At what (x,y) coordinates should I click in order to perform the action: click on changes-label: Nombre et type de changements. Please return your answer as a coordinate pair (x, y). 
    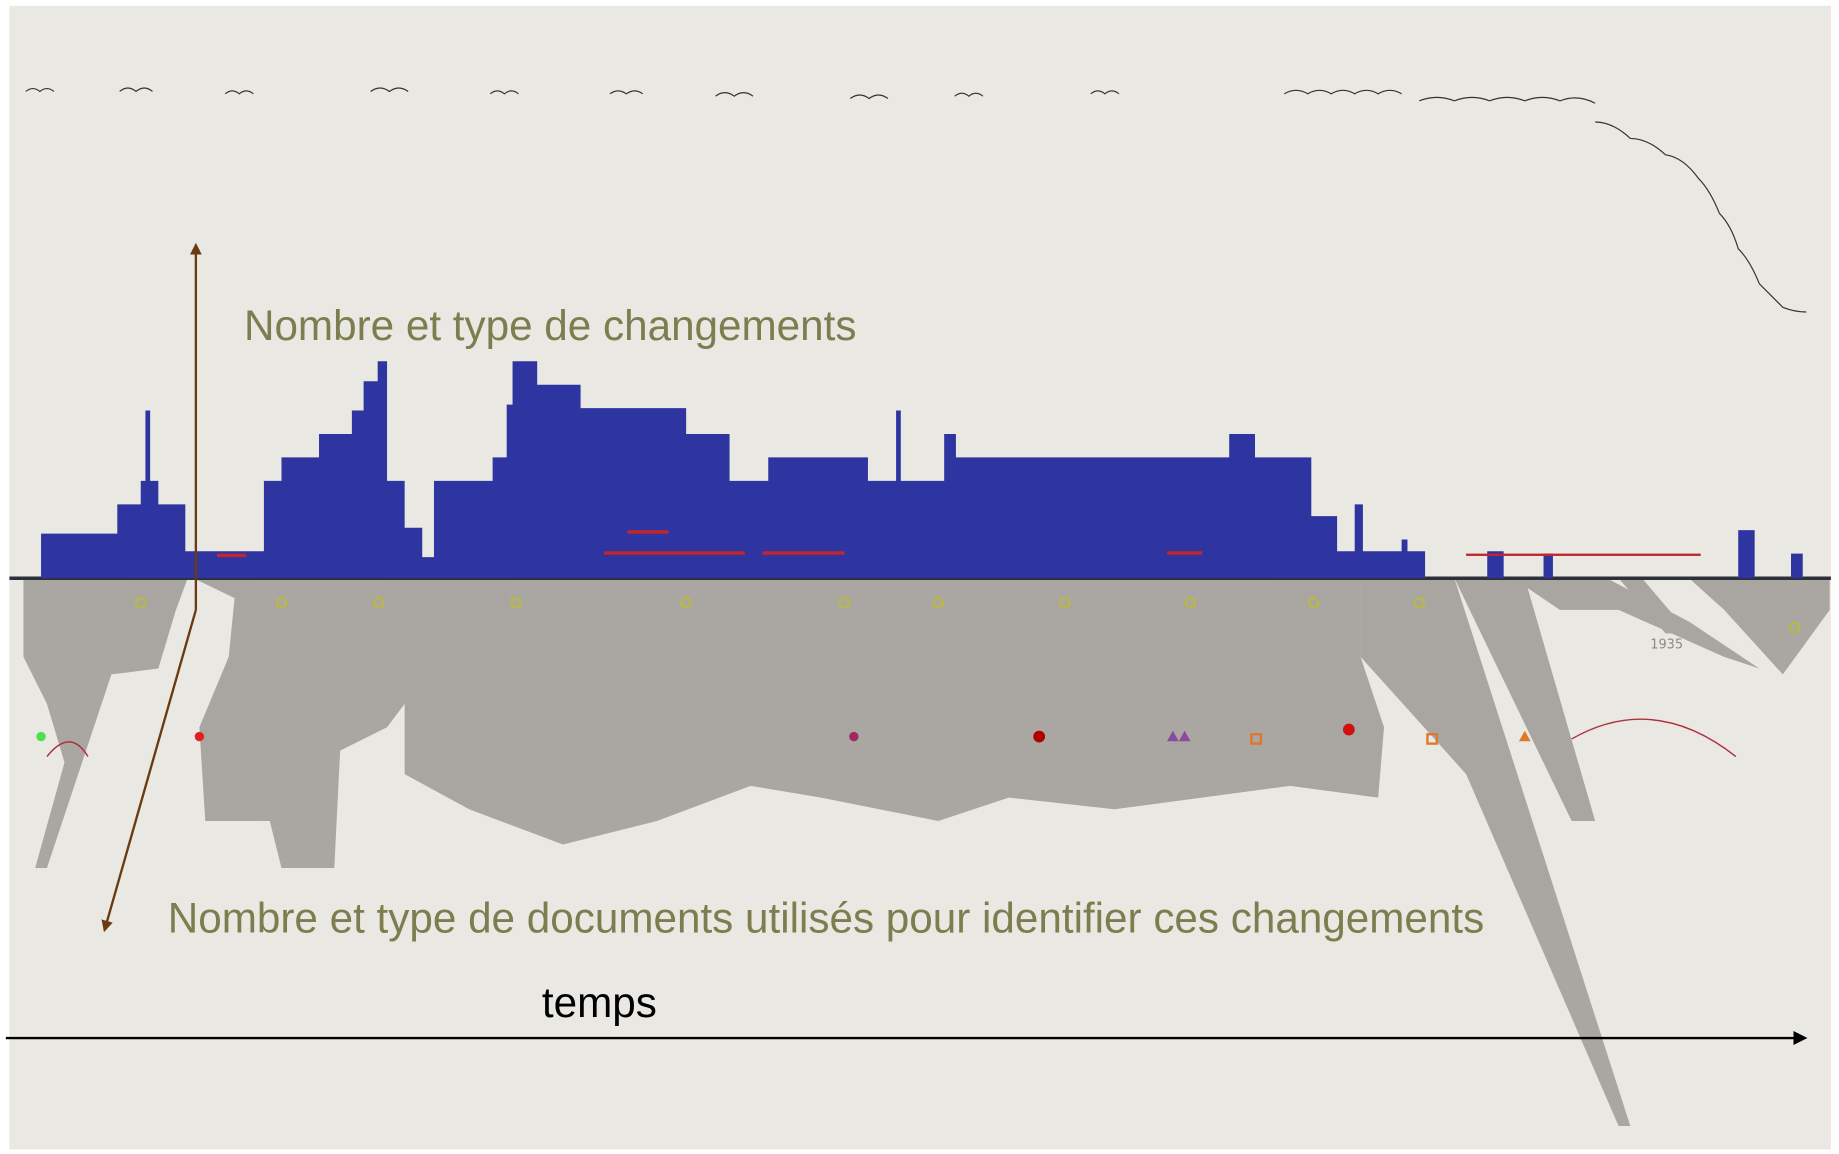
    Looking at the image, I should click on (550, 325).